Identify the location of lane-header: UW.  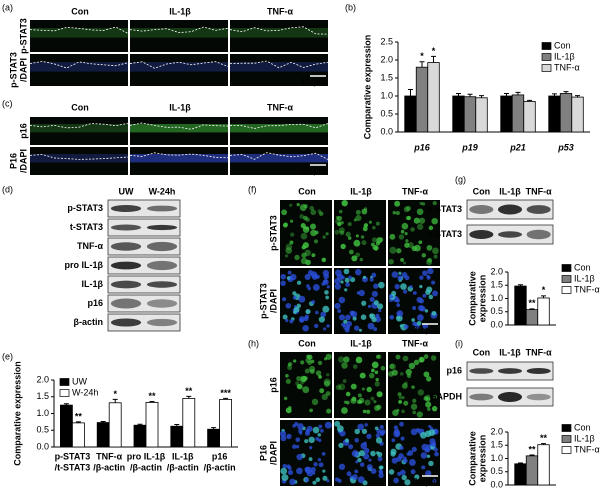
(126, 191).